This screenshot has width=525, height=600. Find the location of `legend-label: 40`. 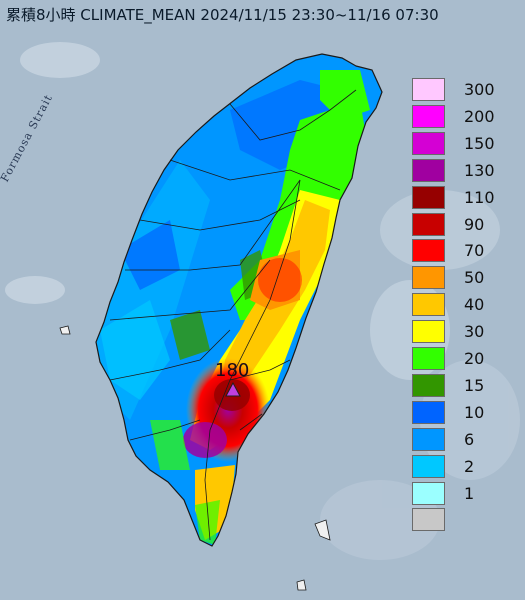

legend-label: 40 is located at coordinates (474, 305).